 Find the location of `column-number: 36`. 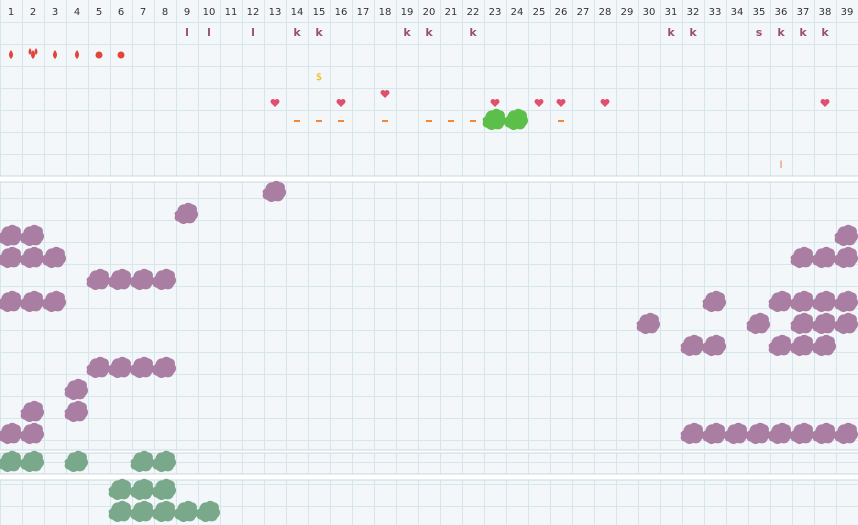

column-number: 36 is located at coordinates (781, 12).